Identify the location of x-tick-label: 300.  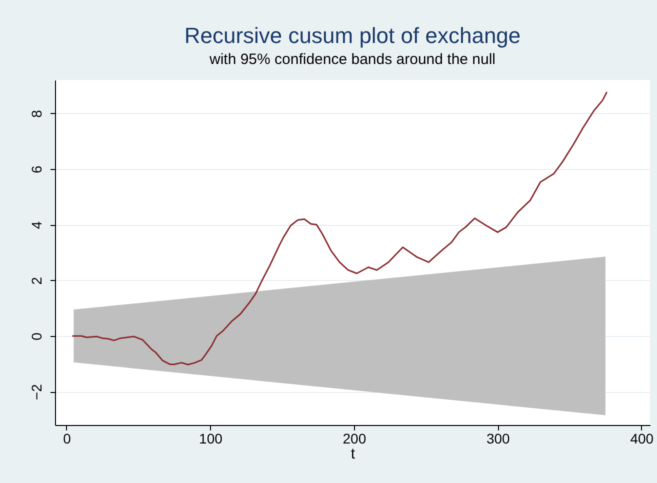
(498, 438).